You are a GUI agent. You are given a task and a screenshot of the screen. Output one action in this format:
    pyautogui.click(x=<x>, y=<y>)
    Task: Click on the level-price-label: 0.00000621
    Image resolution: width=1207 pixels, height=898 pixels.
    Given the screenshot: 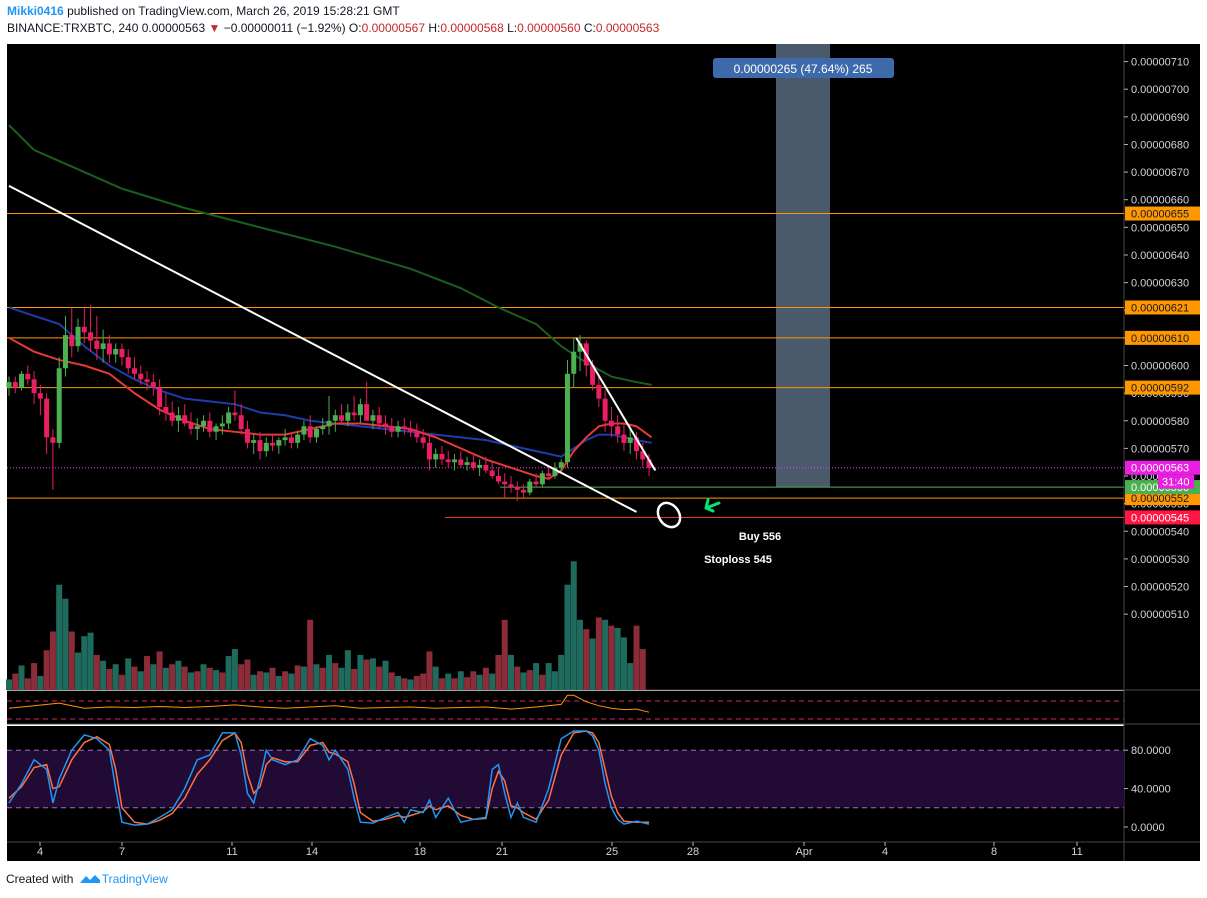 What is the action you would take?
    pyautogui.click(x=1160, y=308)
    